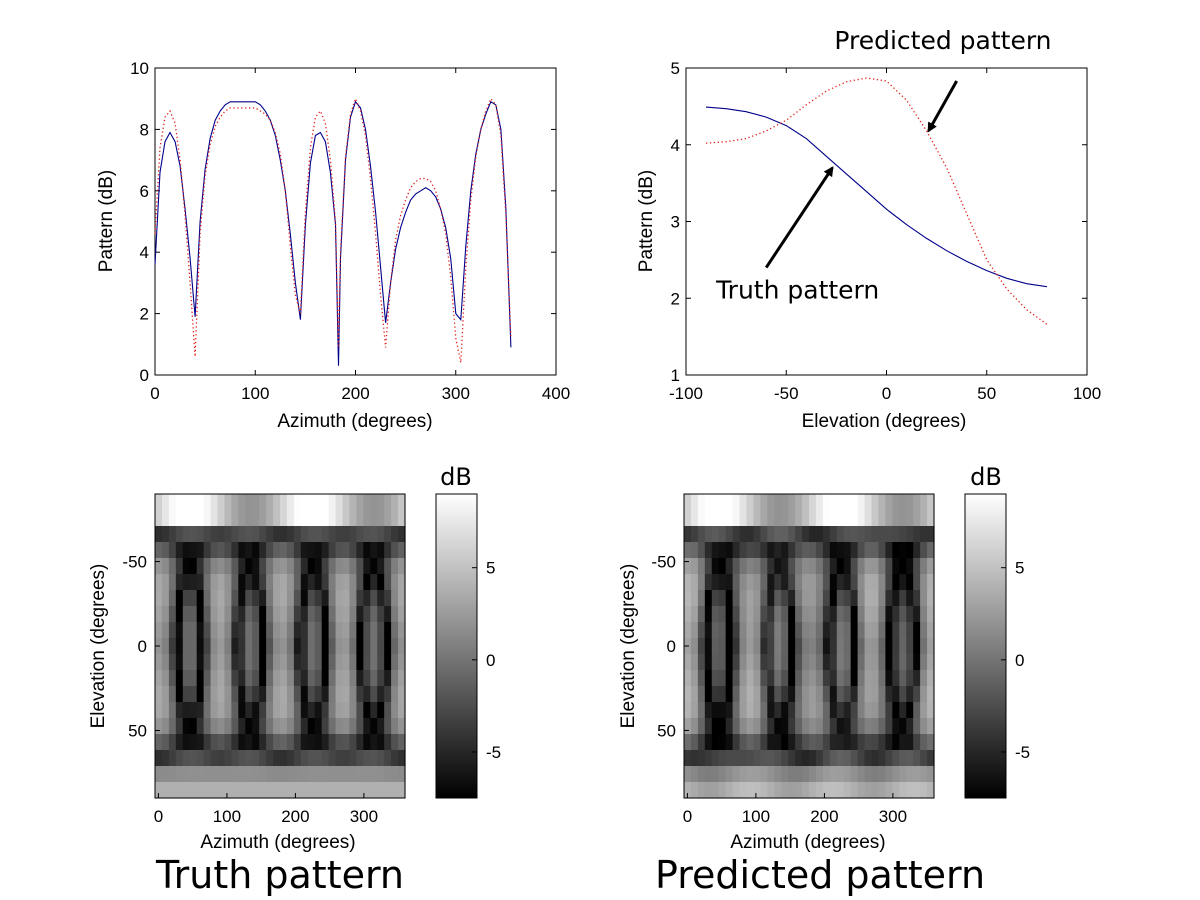 This screenshot has height=900, width=1200. I want to click on y-tick-label: 4, so click(675, 145).